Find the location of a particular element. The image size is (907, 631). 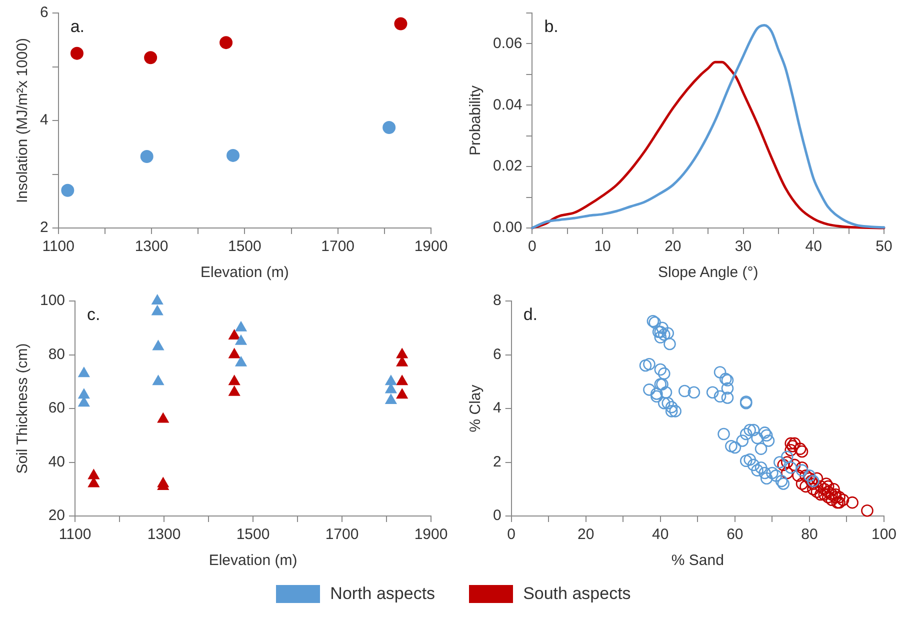

y-tick-label: 0.00 is located at coordinates (507, 227).